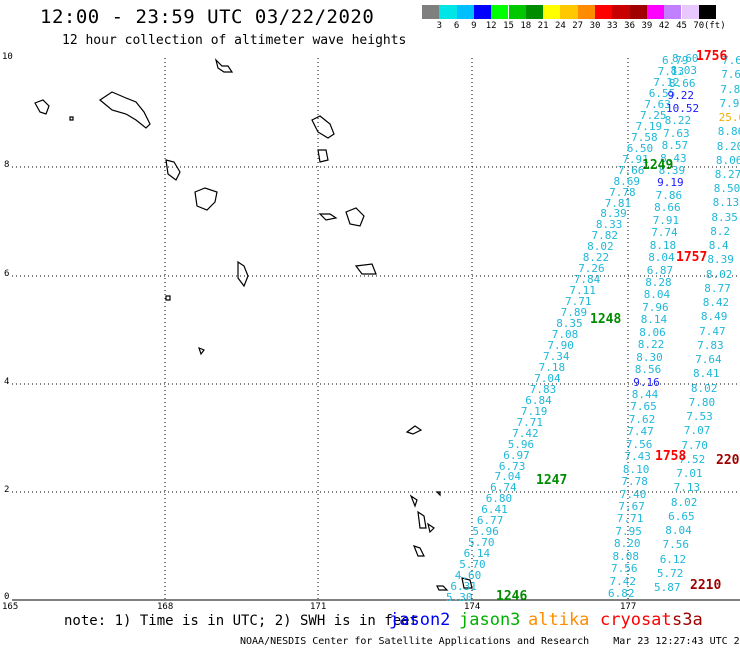 This screenshot has height=650, width=740. What do you see at coordinates (560, 26) in the screenshot?
I see `scale-label: 24` at bounding box center [560, 26].